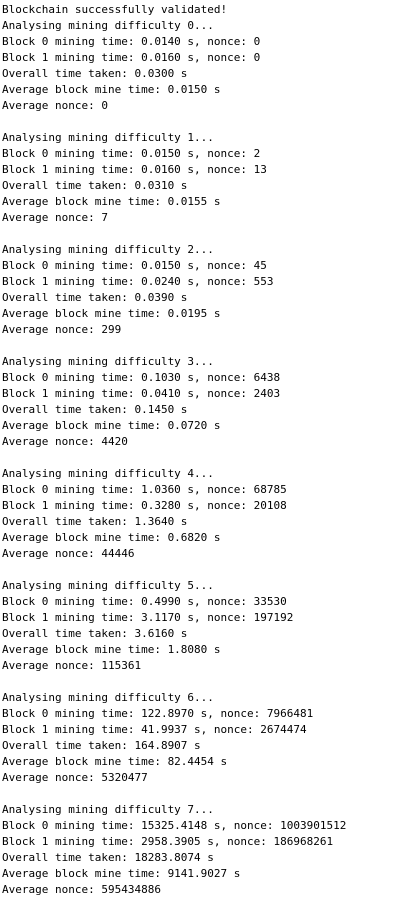  I want to click on console-line: Average nonce: 0, so click(55, 105).